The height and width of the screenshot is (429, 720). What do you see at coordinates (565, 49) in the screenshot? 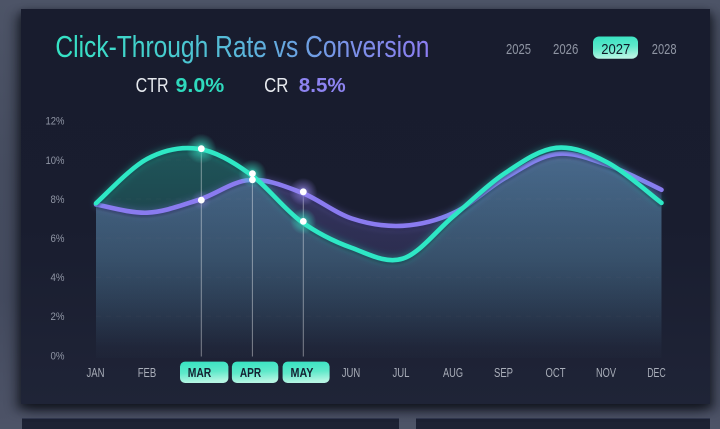
I see `svg-text: 2026` at bounding box center [565, 49].